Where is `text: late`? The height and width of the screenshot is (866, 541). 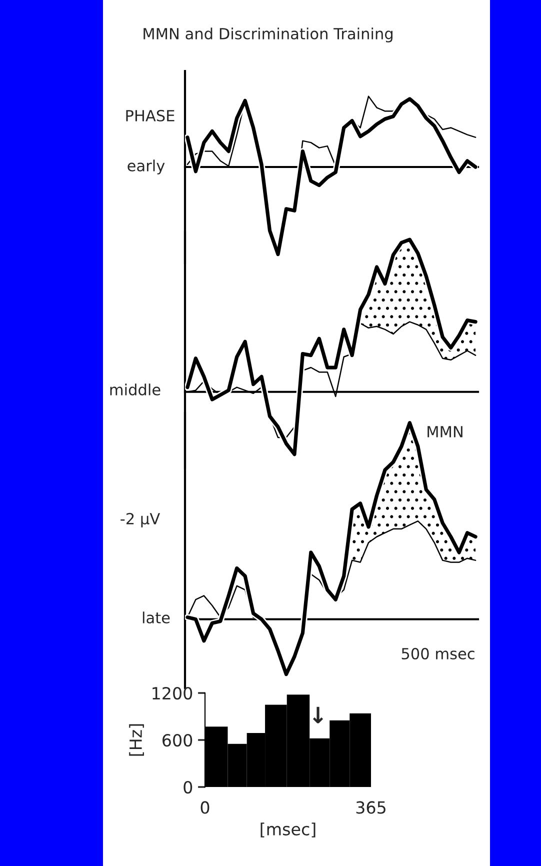 text: late is located at coordinates (156, 618).